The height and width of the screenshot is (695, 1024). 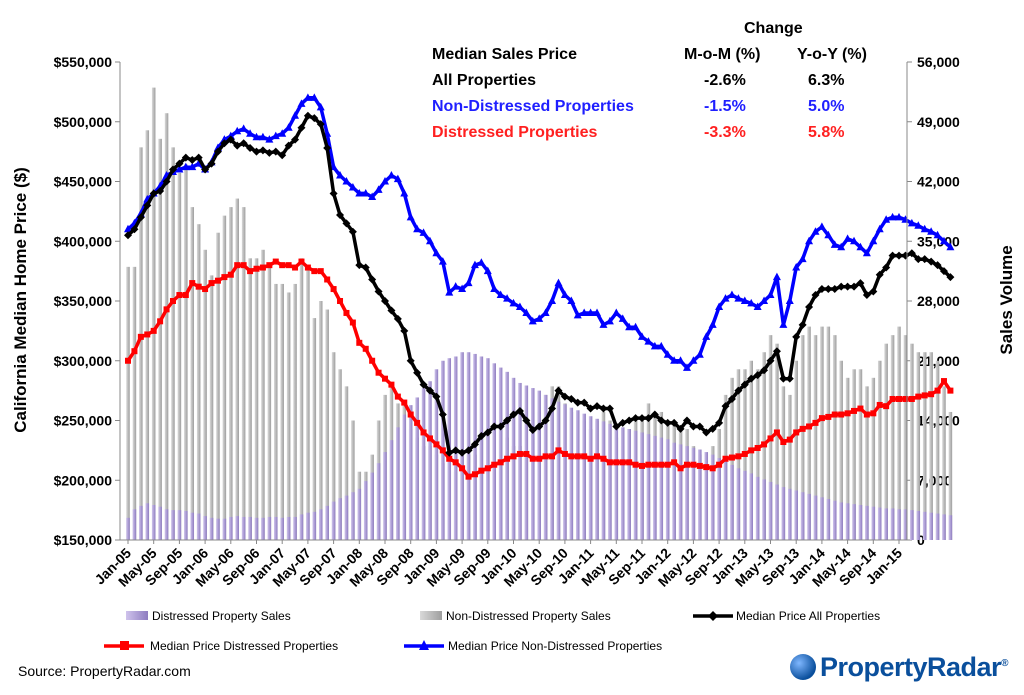 I want to click on row-nondistressed-mom: -1.5%, so click(x=725, y=106).